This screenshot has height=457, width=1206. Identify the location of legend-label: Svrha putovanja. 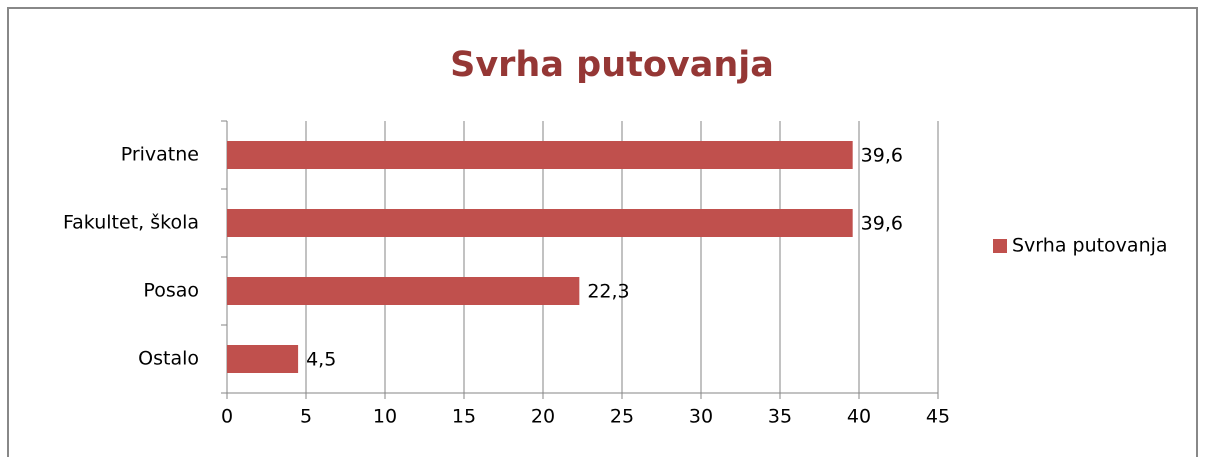
(1090, 246).